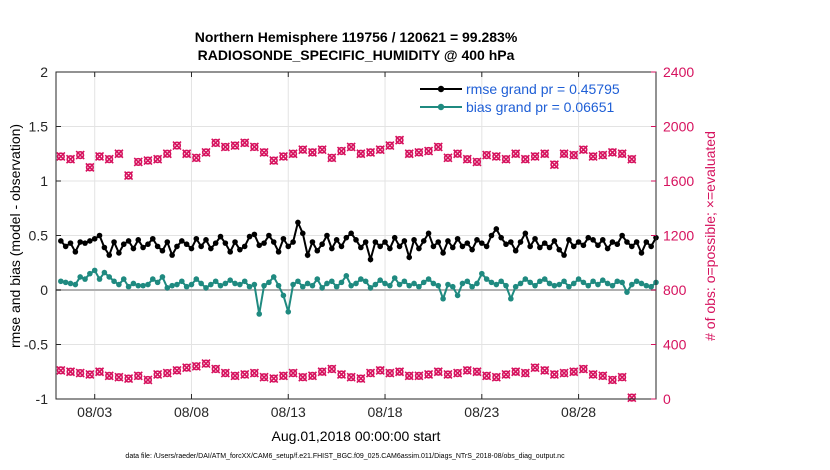 This screenshot has width=830, height=470. What do you see at coordinates (44, 181) in the screenshot?
I see `y-tick-label-left: 1` at bounding box center [44, 181].